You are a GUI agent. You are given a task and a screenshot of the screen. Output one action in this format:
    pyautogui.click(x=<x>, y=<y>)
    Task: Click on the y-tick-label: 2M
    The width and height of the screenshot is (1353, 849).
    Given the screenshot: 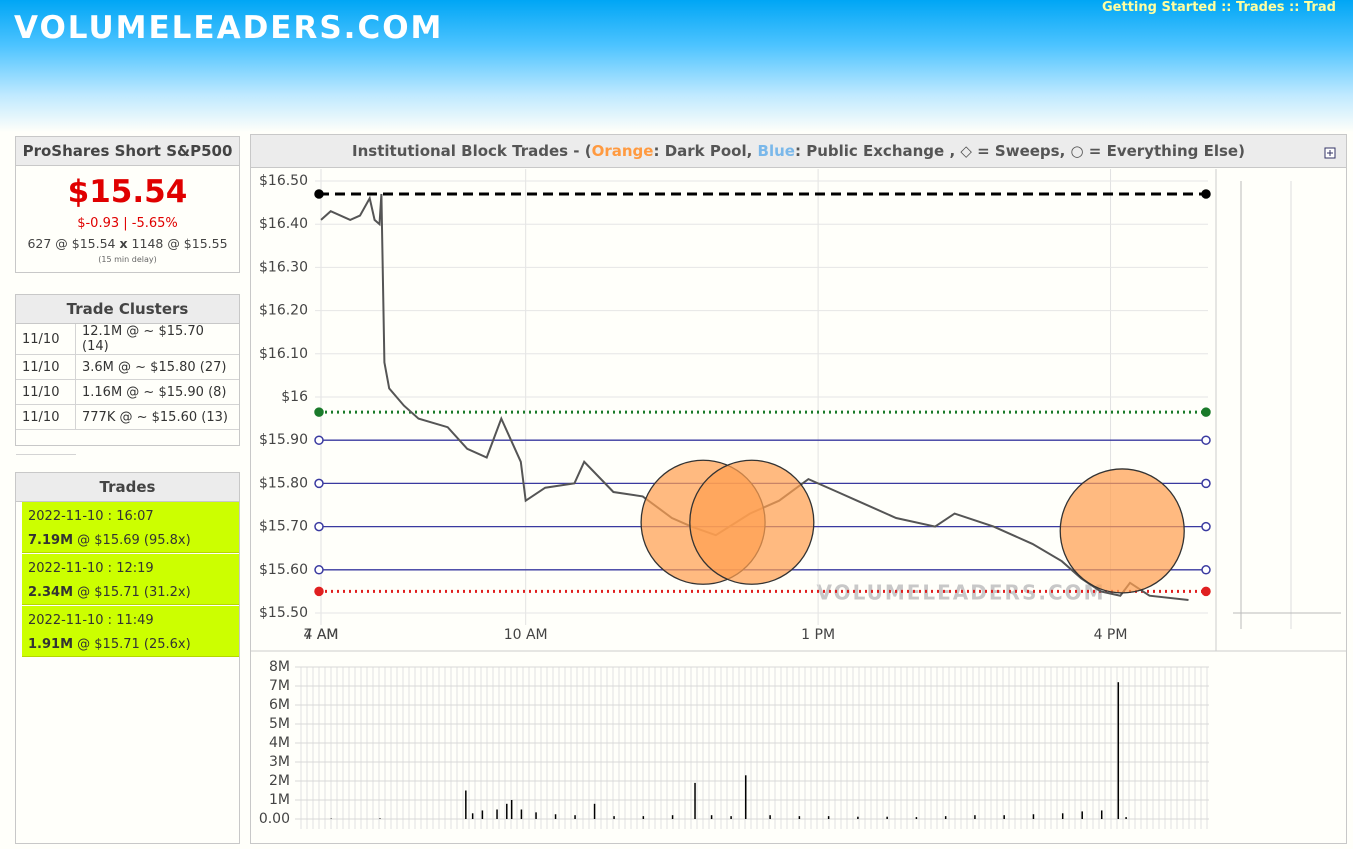 What is the action you would take?
    pyautogui.click(x=279, y=781)
    